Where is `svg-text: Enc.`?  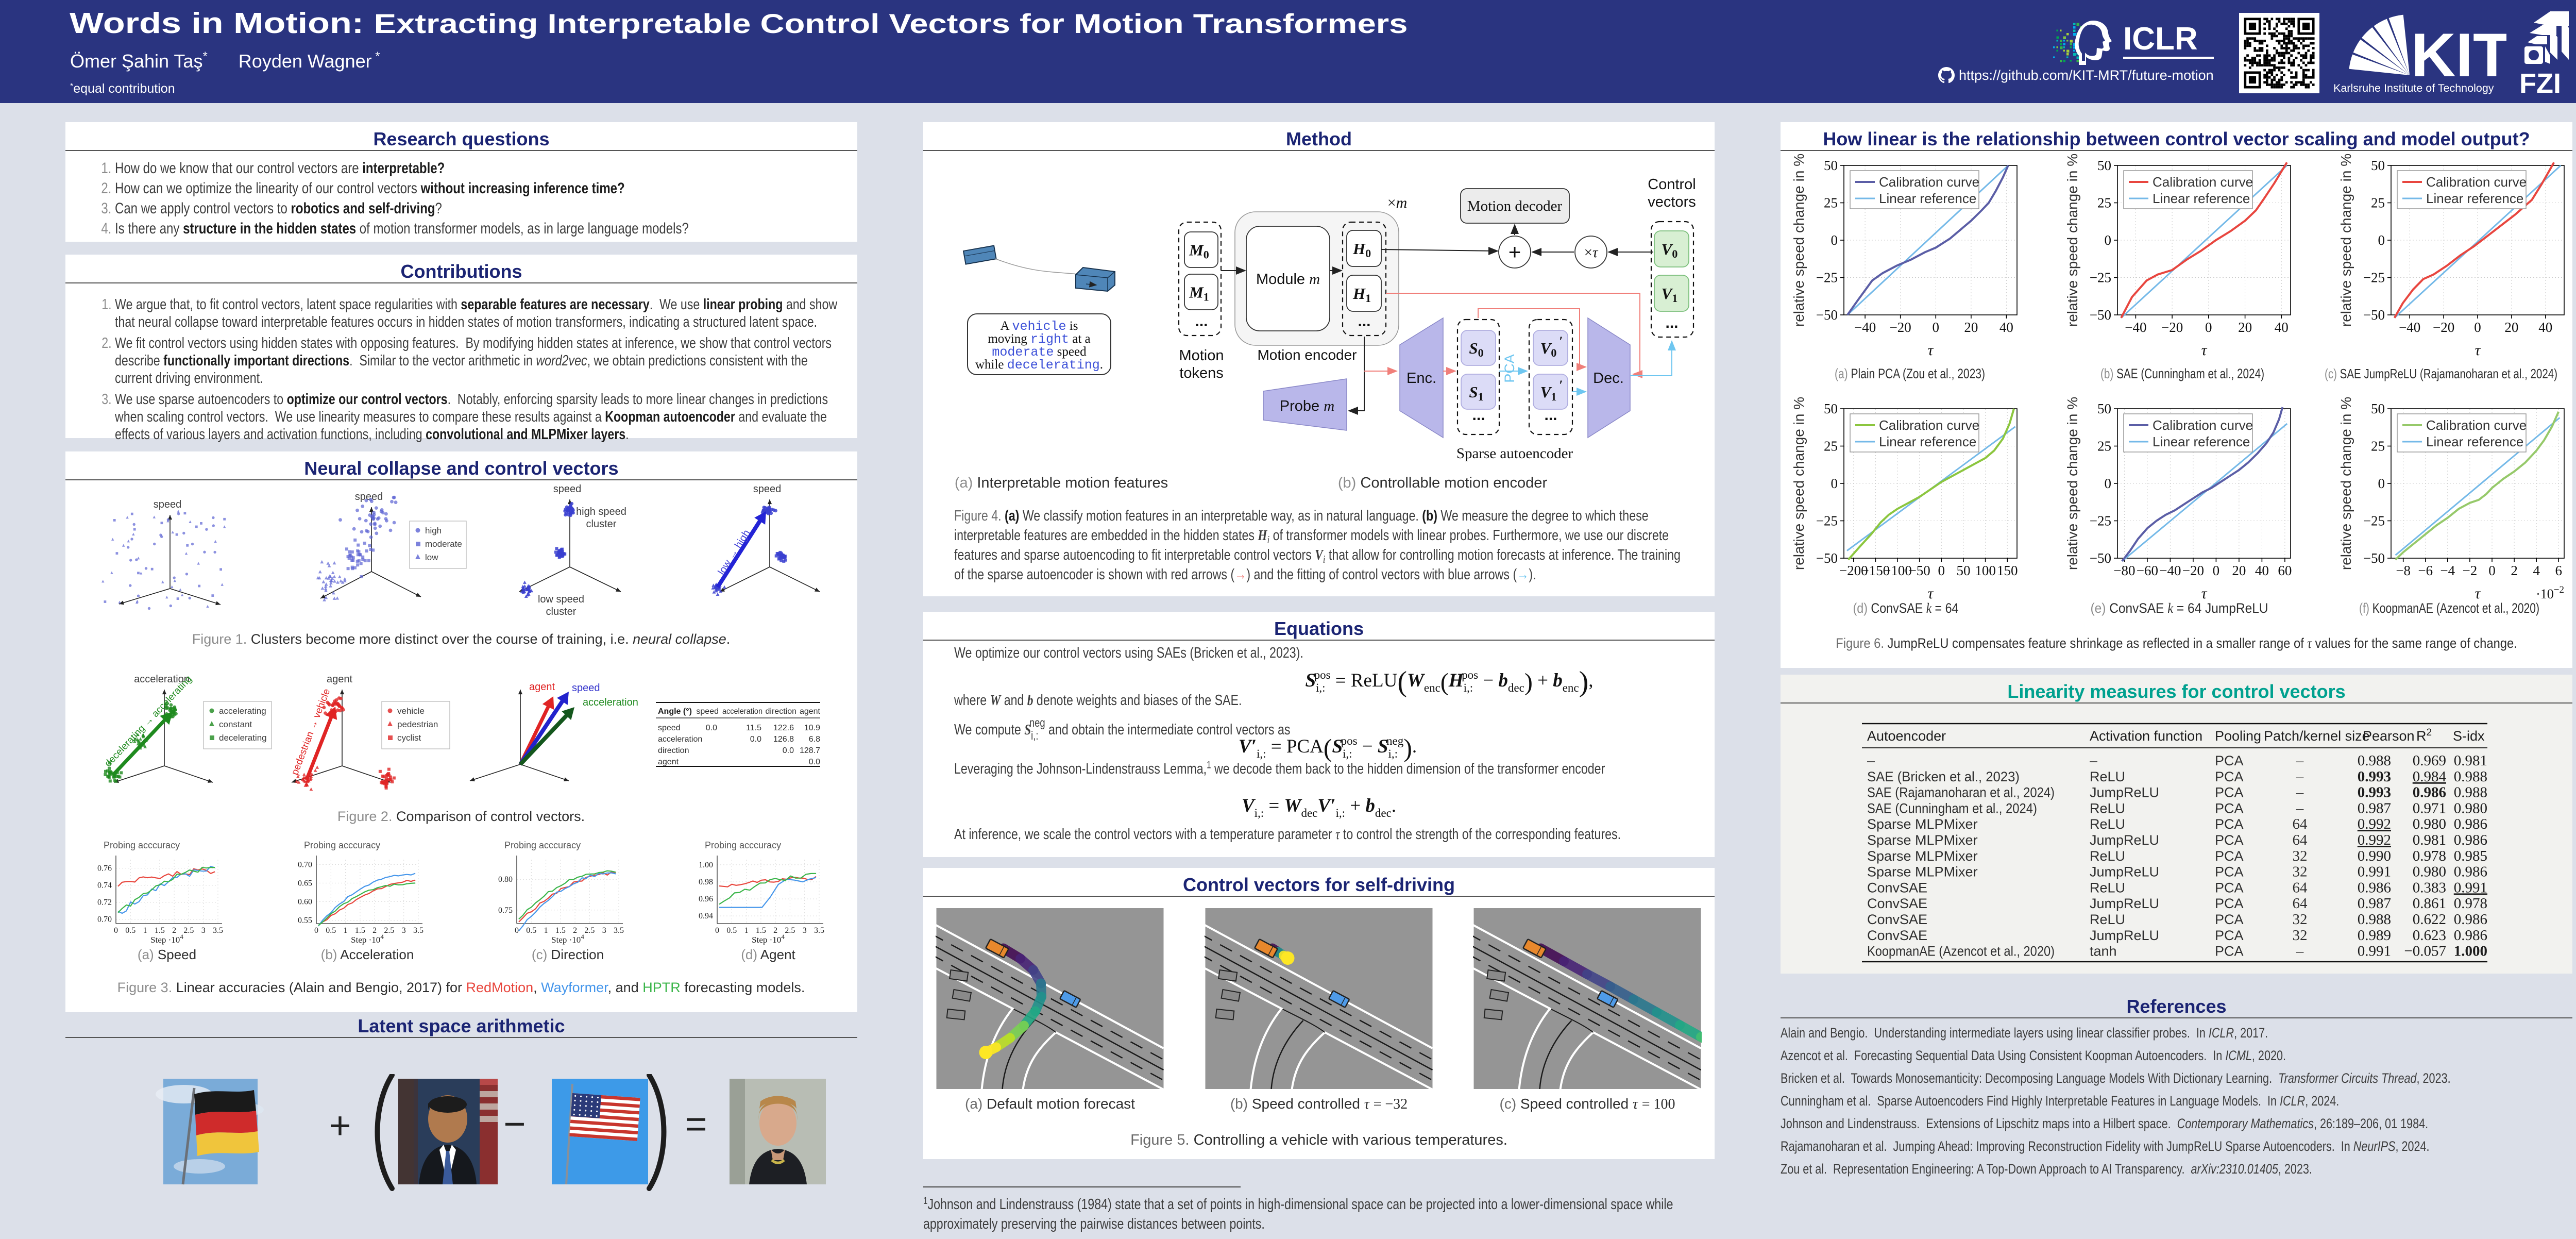 svg-text: Enc. is located at coordinates (1421, 378).